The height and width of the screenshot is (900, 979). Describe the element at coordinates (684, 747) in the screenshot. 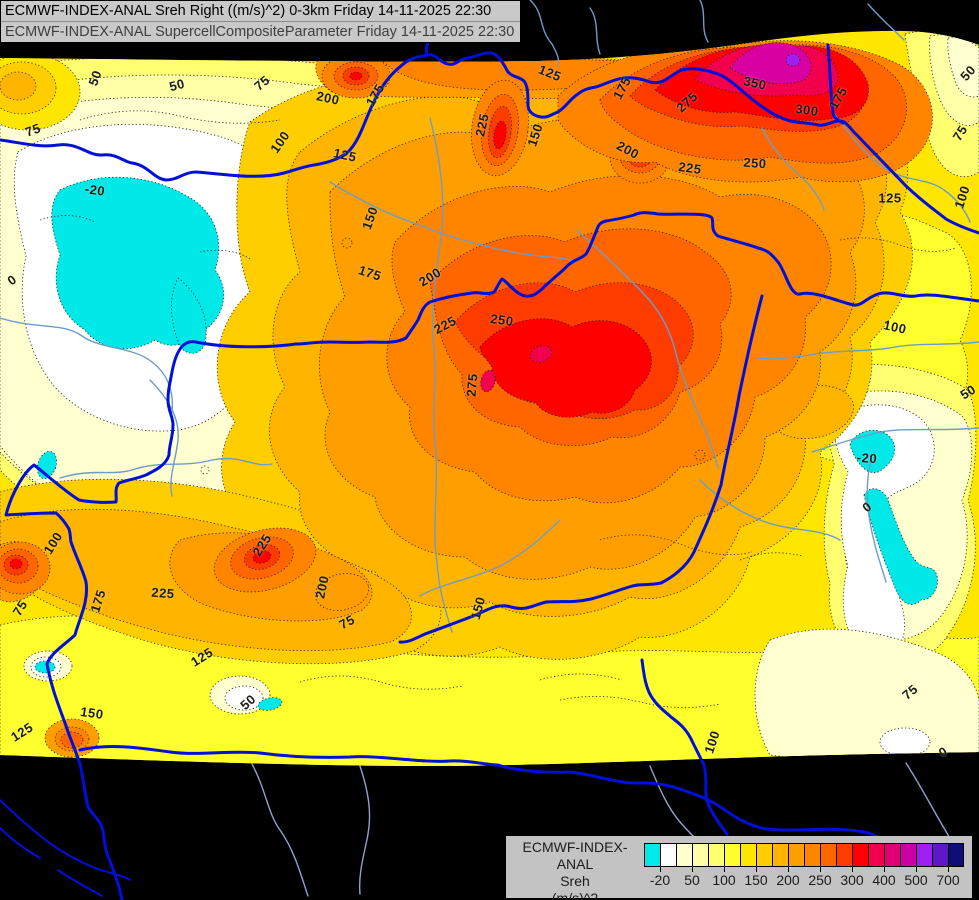

I see `river-tisza-south` at that location.